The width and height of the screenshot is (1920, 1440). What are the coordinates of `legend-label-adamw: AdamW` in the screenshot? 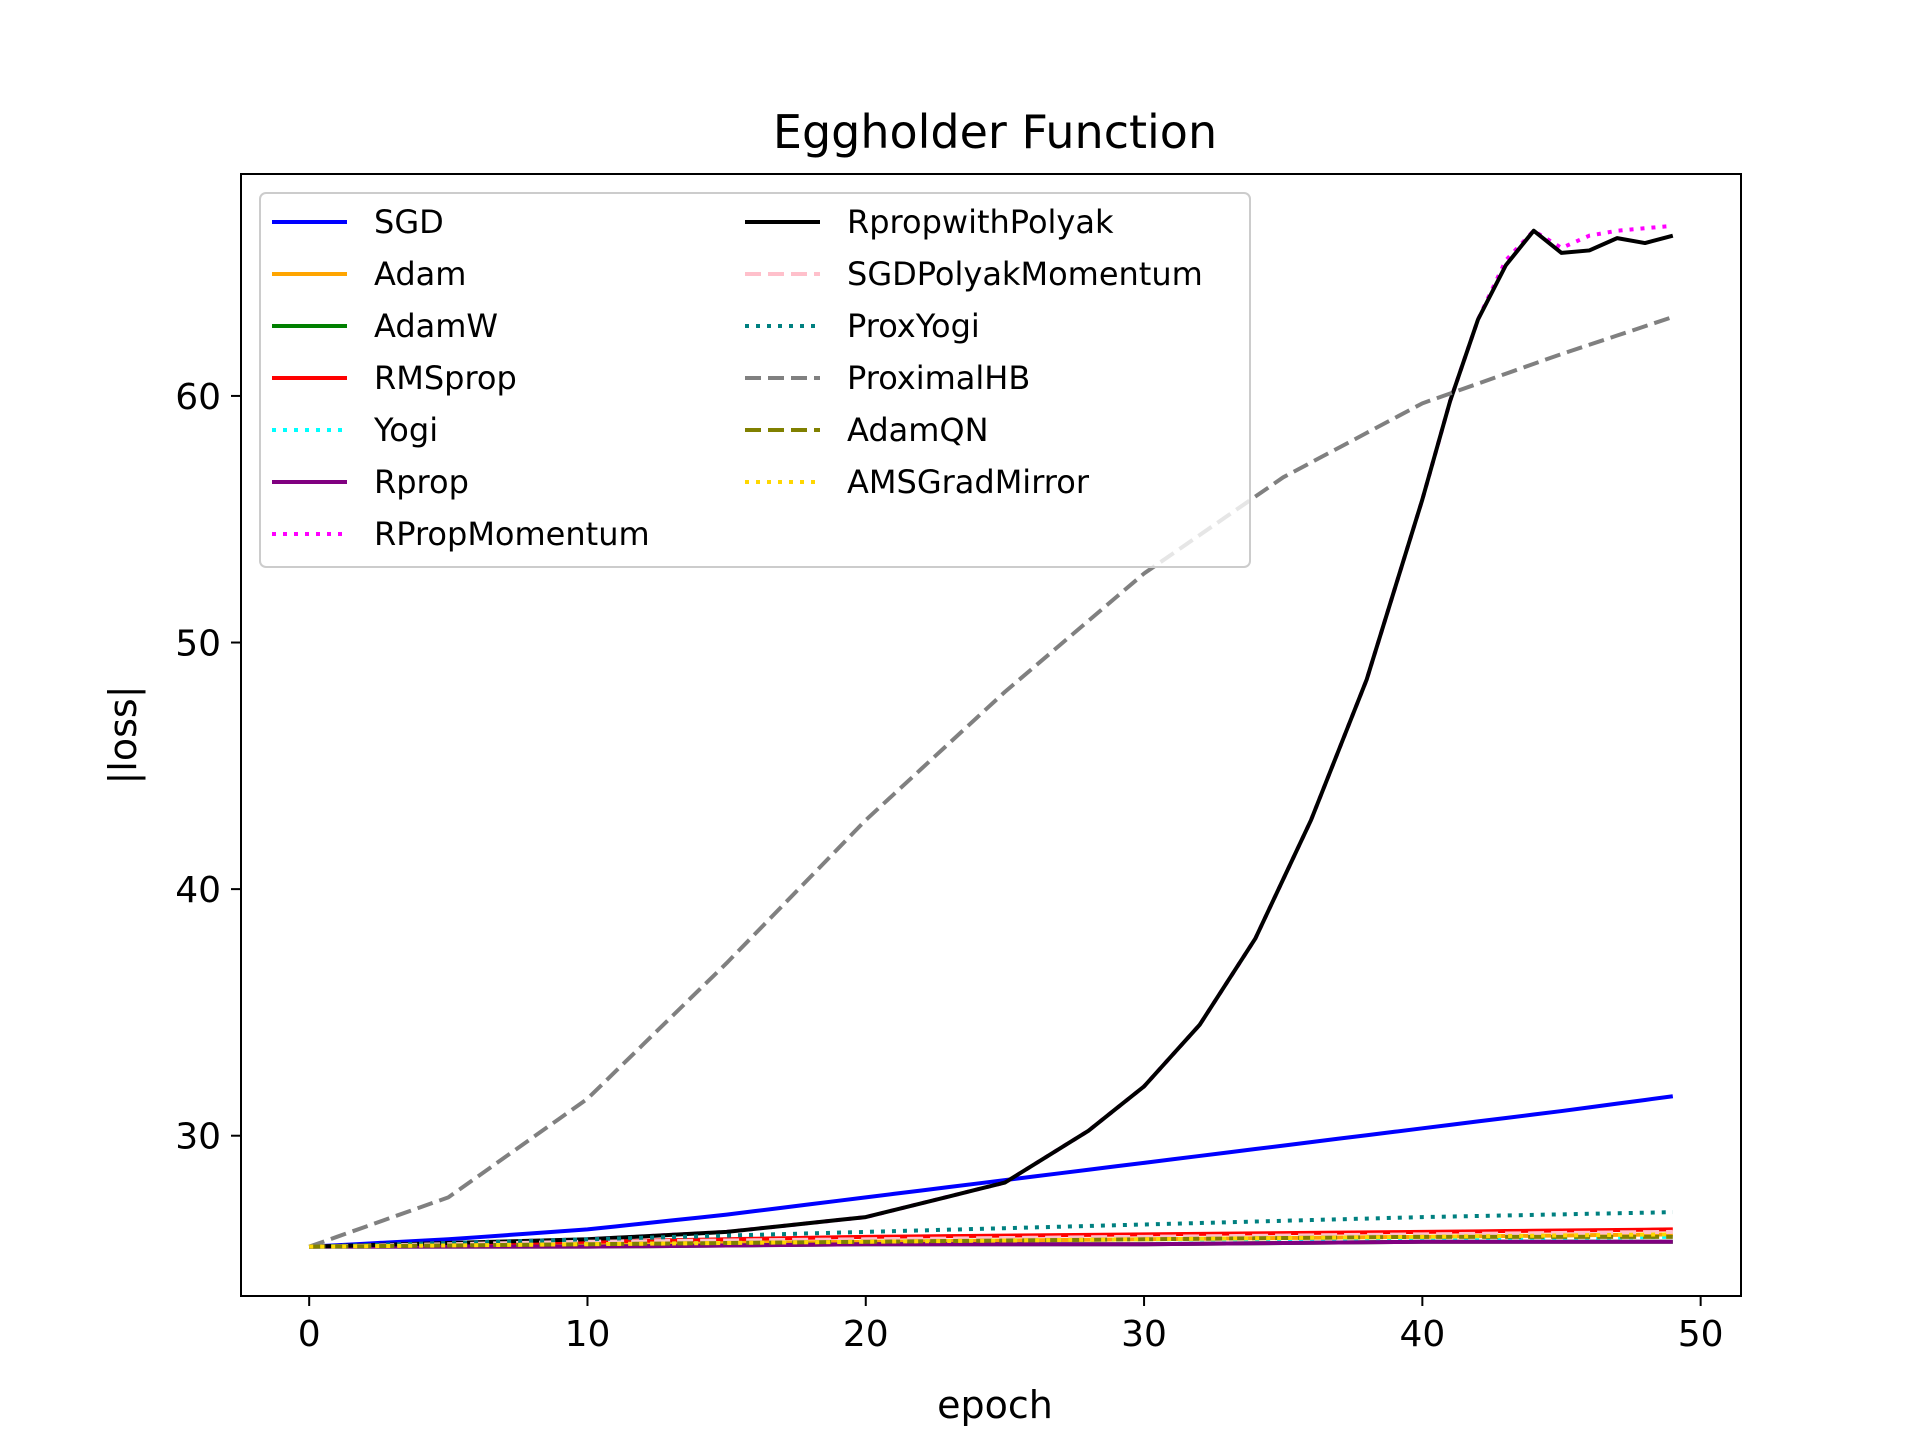 It's located at (436, 326).